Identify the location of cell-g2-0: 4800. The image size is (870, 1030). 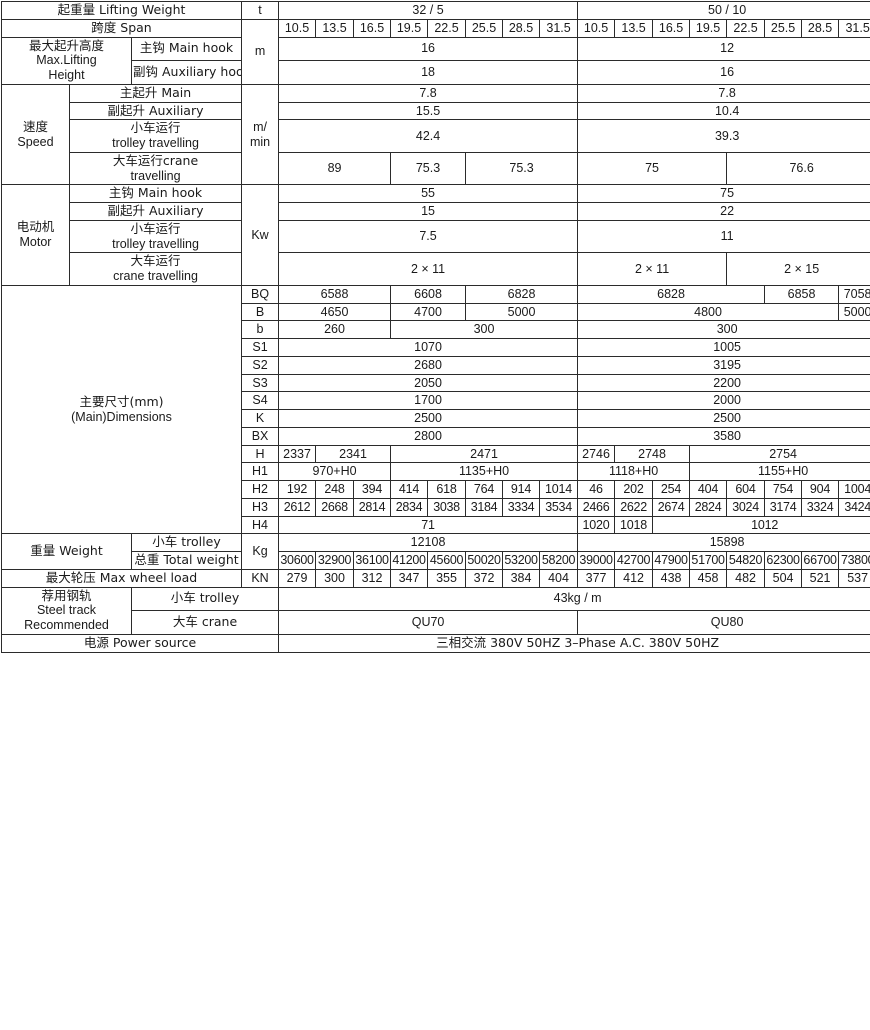
(708, 312).